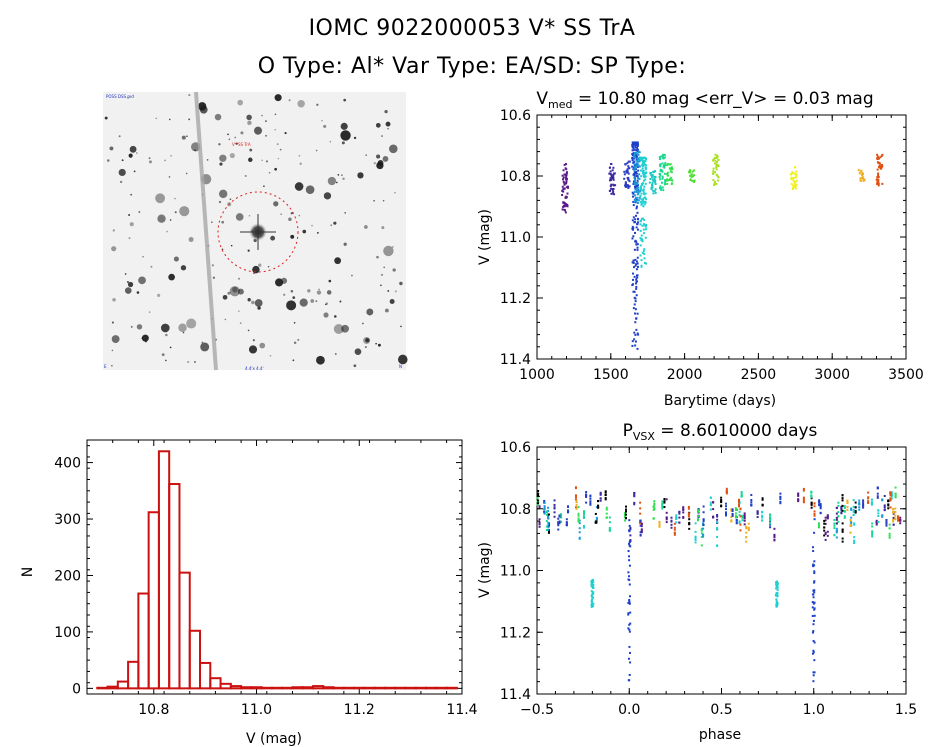  I want to click on x-tick-label: 3000, so click(832, 375).